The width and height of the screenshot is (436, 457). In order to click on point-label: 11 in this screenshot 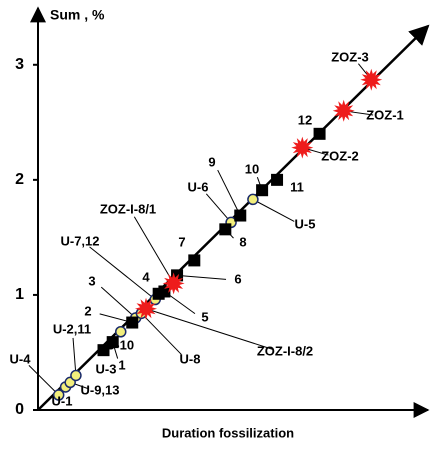, I will do `click(297, 186)`.